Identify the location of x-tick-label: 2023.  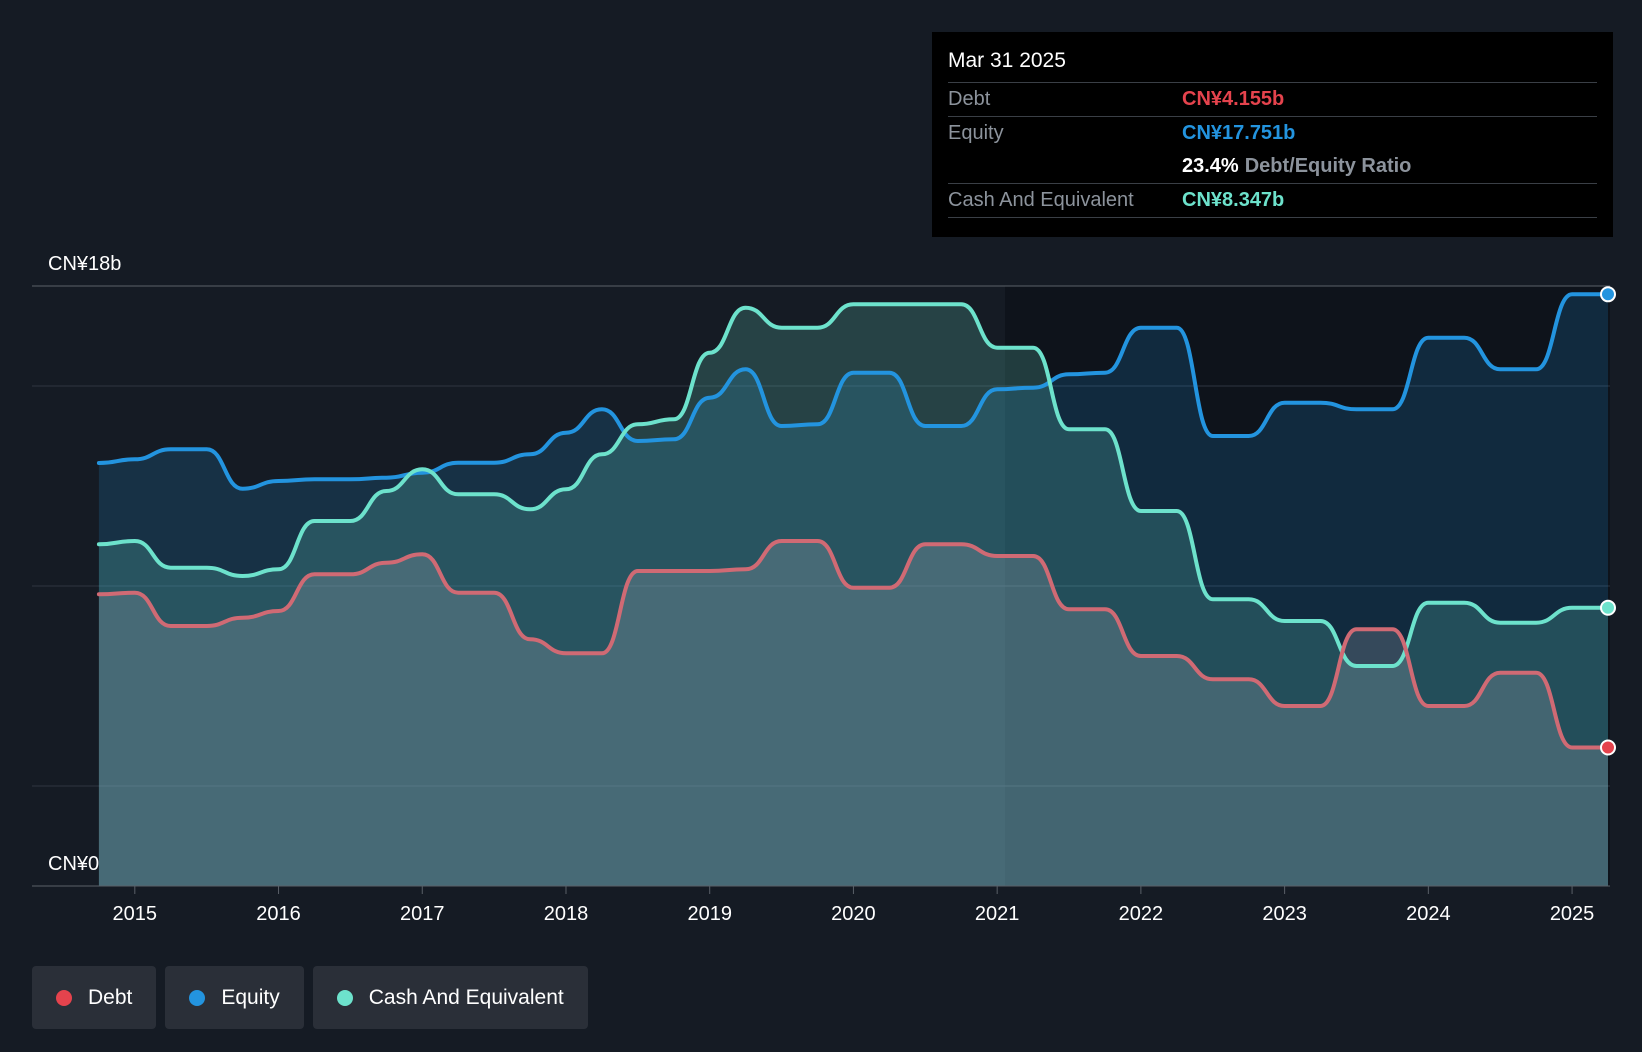
(1284, 914).